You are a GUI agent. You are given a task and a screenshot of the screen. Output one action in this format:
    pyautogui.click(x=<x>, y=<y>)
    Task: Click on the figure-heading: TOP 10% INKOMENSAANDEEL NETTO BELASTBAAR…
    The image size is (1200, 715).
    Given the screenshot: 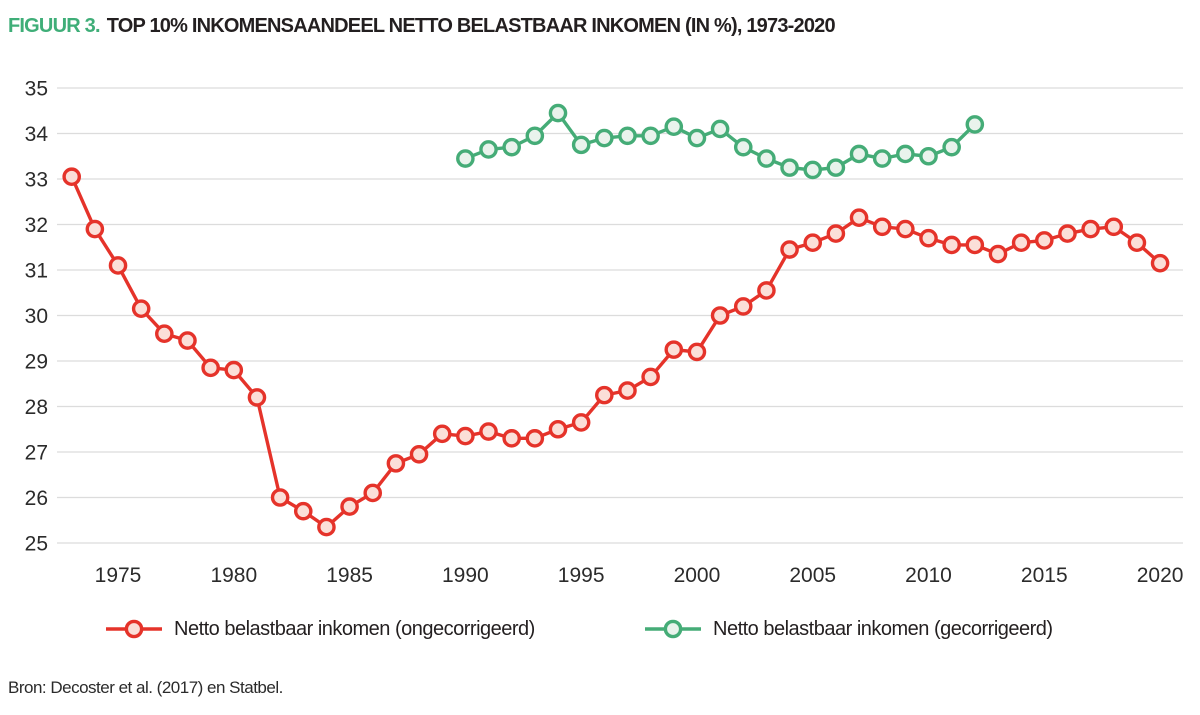 What is the action you would take?
    pyautogui.click(x=471, y=26)
    